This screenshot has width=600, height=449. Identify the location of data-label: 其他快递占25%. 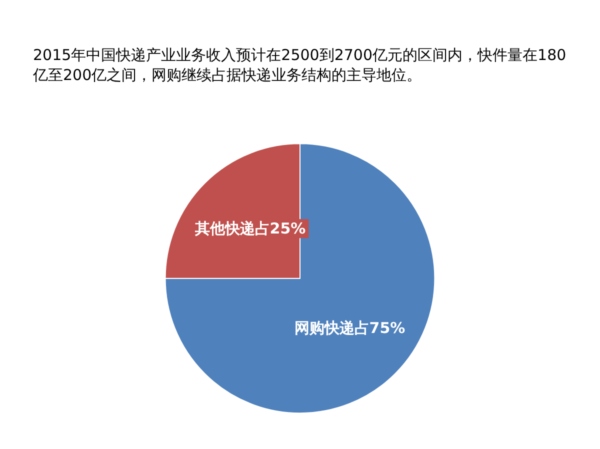
(250, 229).